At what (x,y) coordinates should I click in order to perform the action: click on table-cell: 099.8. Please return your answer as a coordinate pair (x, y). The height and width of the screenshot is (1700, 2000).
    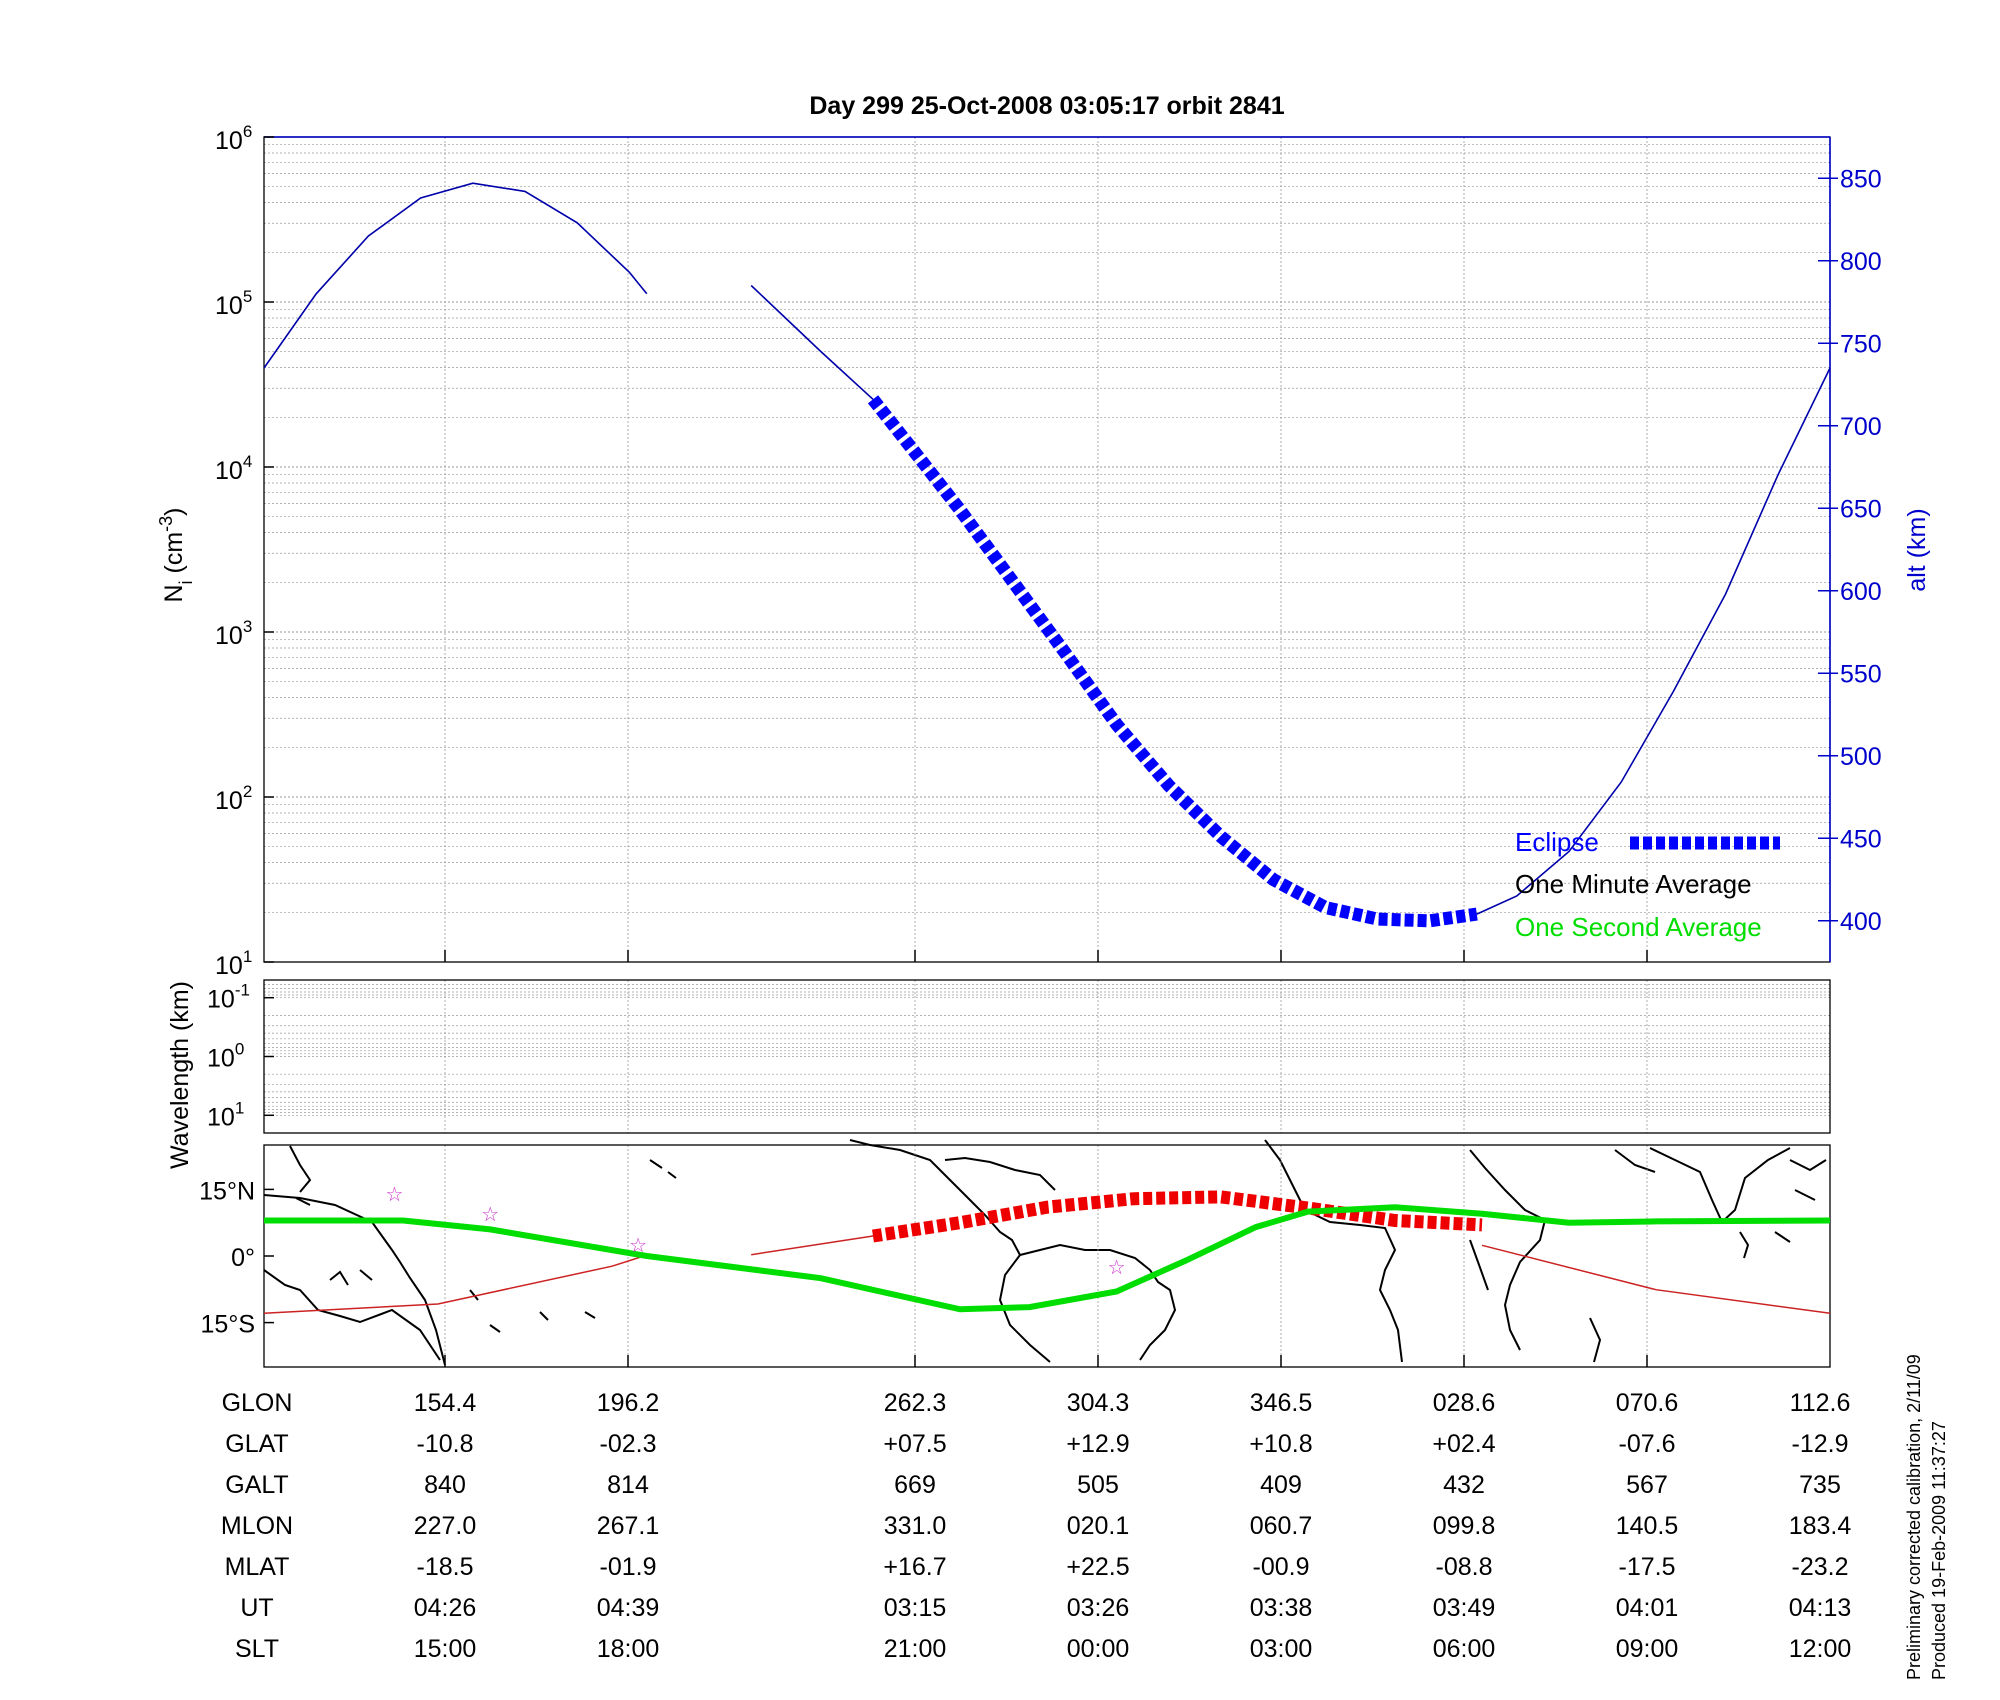
    Looking at the image, I should click on (1464, 1526).